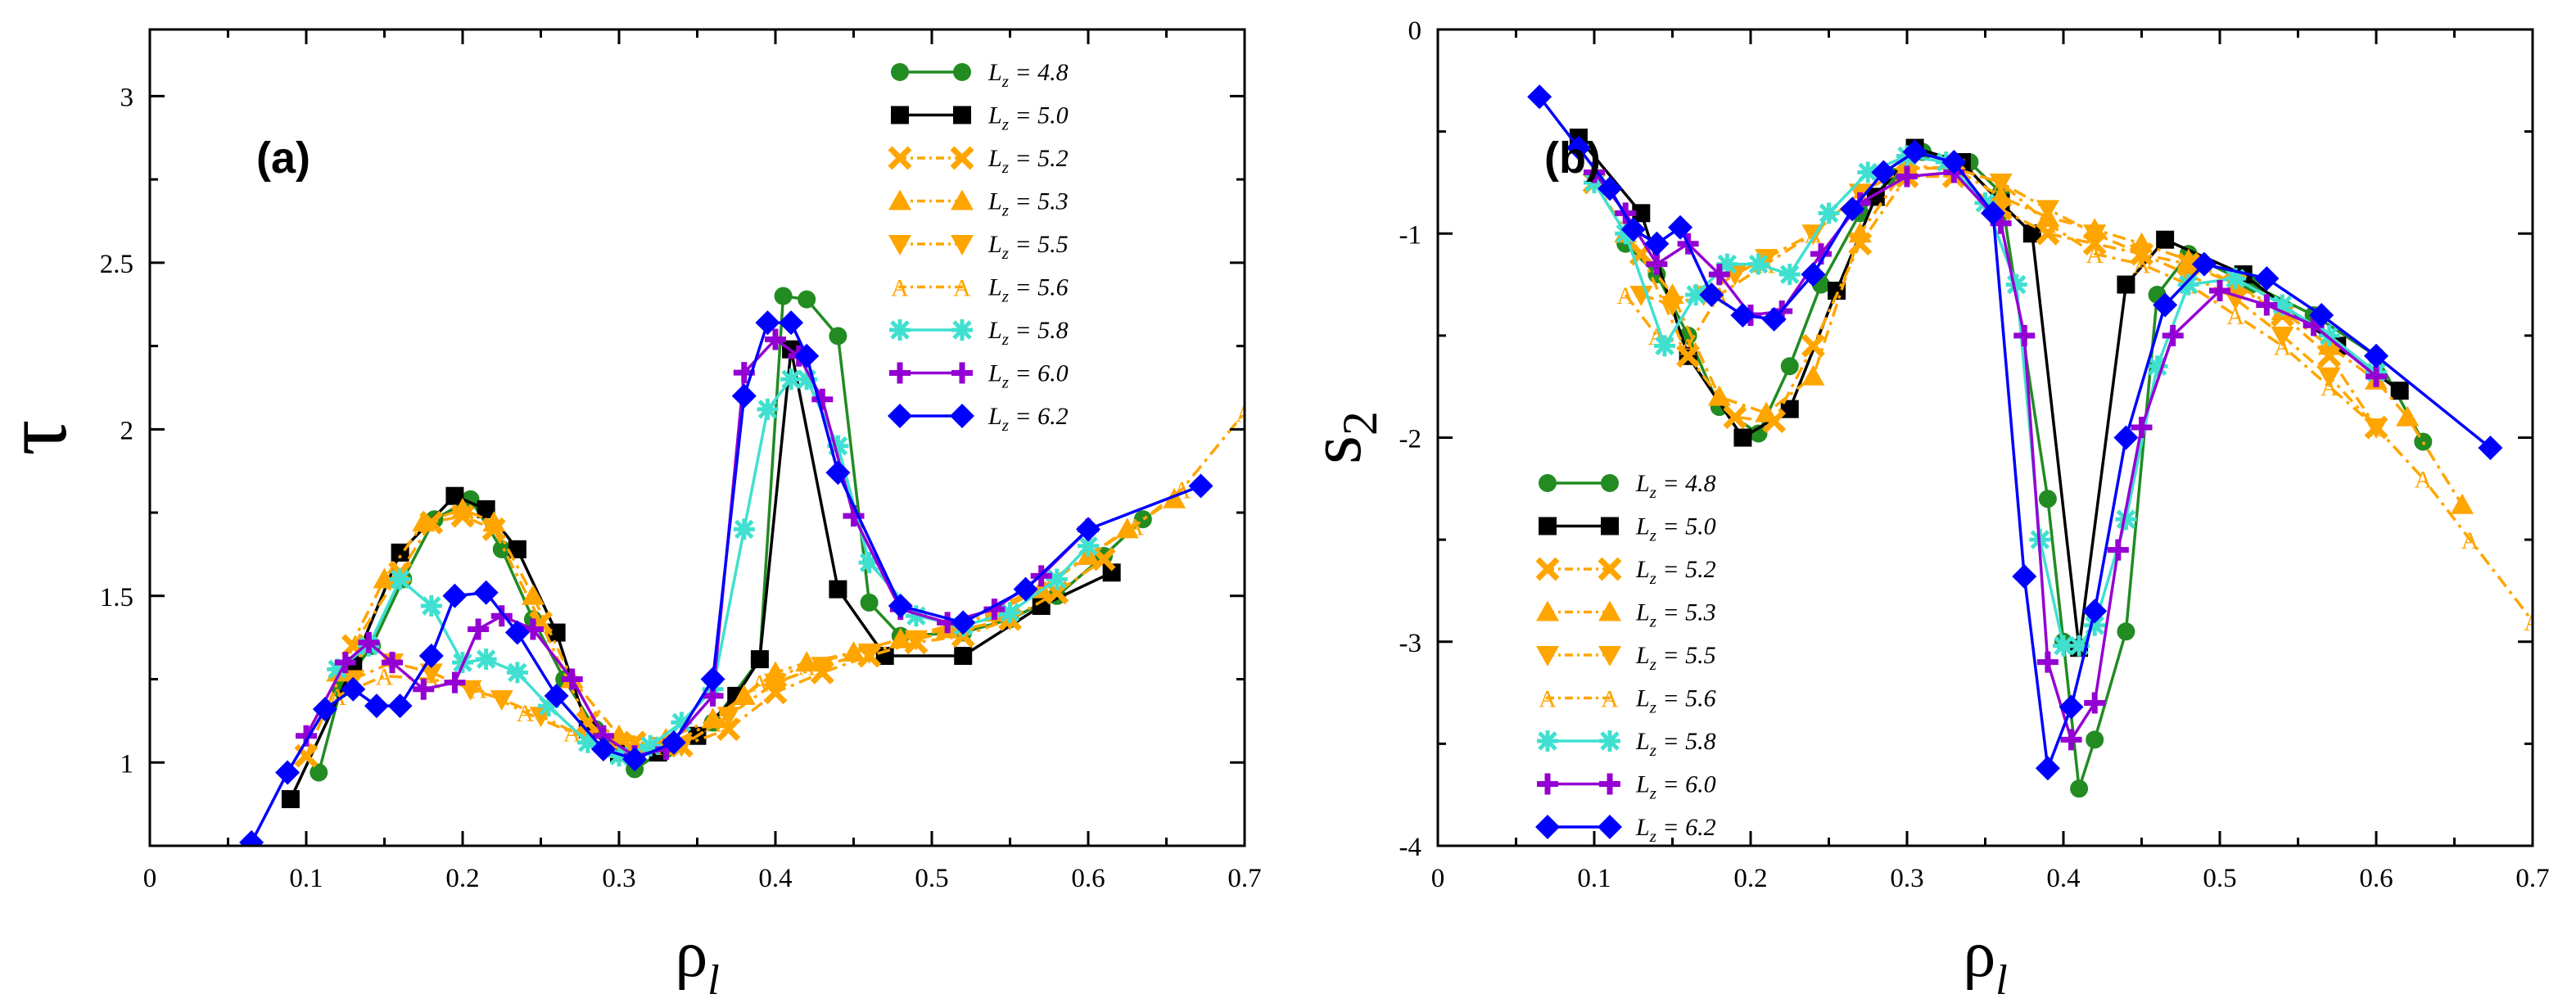 The height and width of the screenshot is (1003, 2576). I want to click on legend-item: Lz = 6.2, so click(1625, 830).